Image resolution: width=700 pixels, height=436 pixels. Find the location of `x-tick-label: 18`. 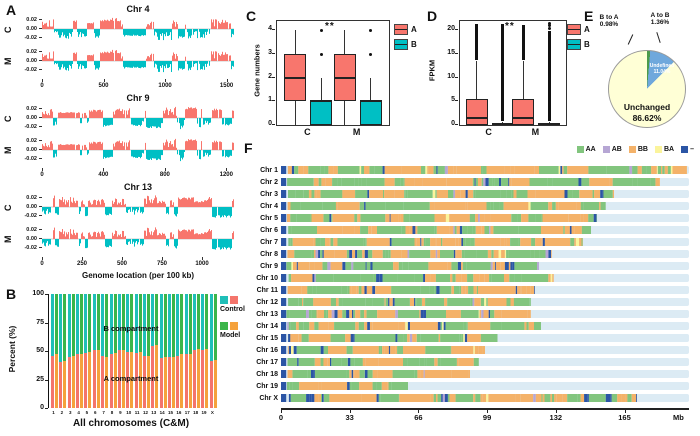

x-tick-label: 18 is located at coordinates (196, 412).